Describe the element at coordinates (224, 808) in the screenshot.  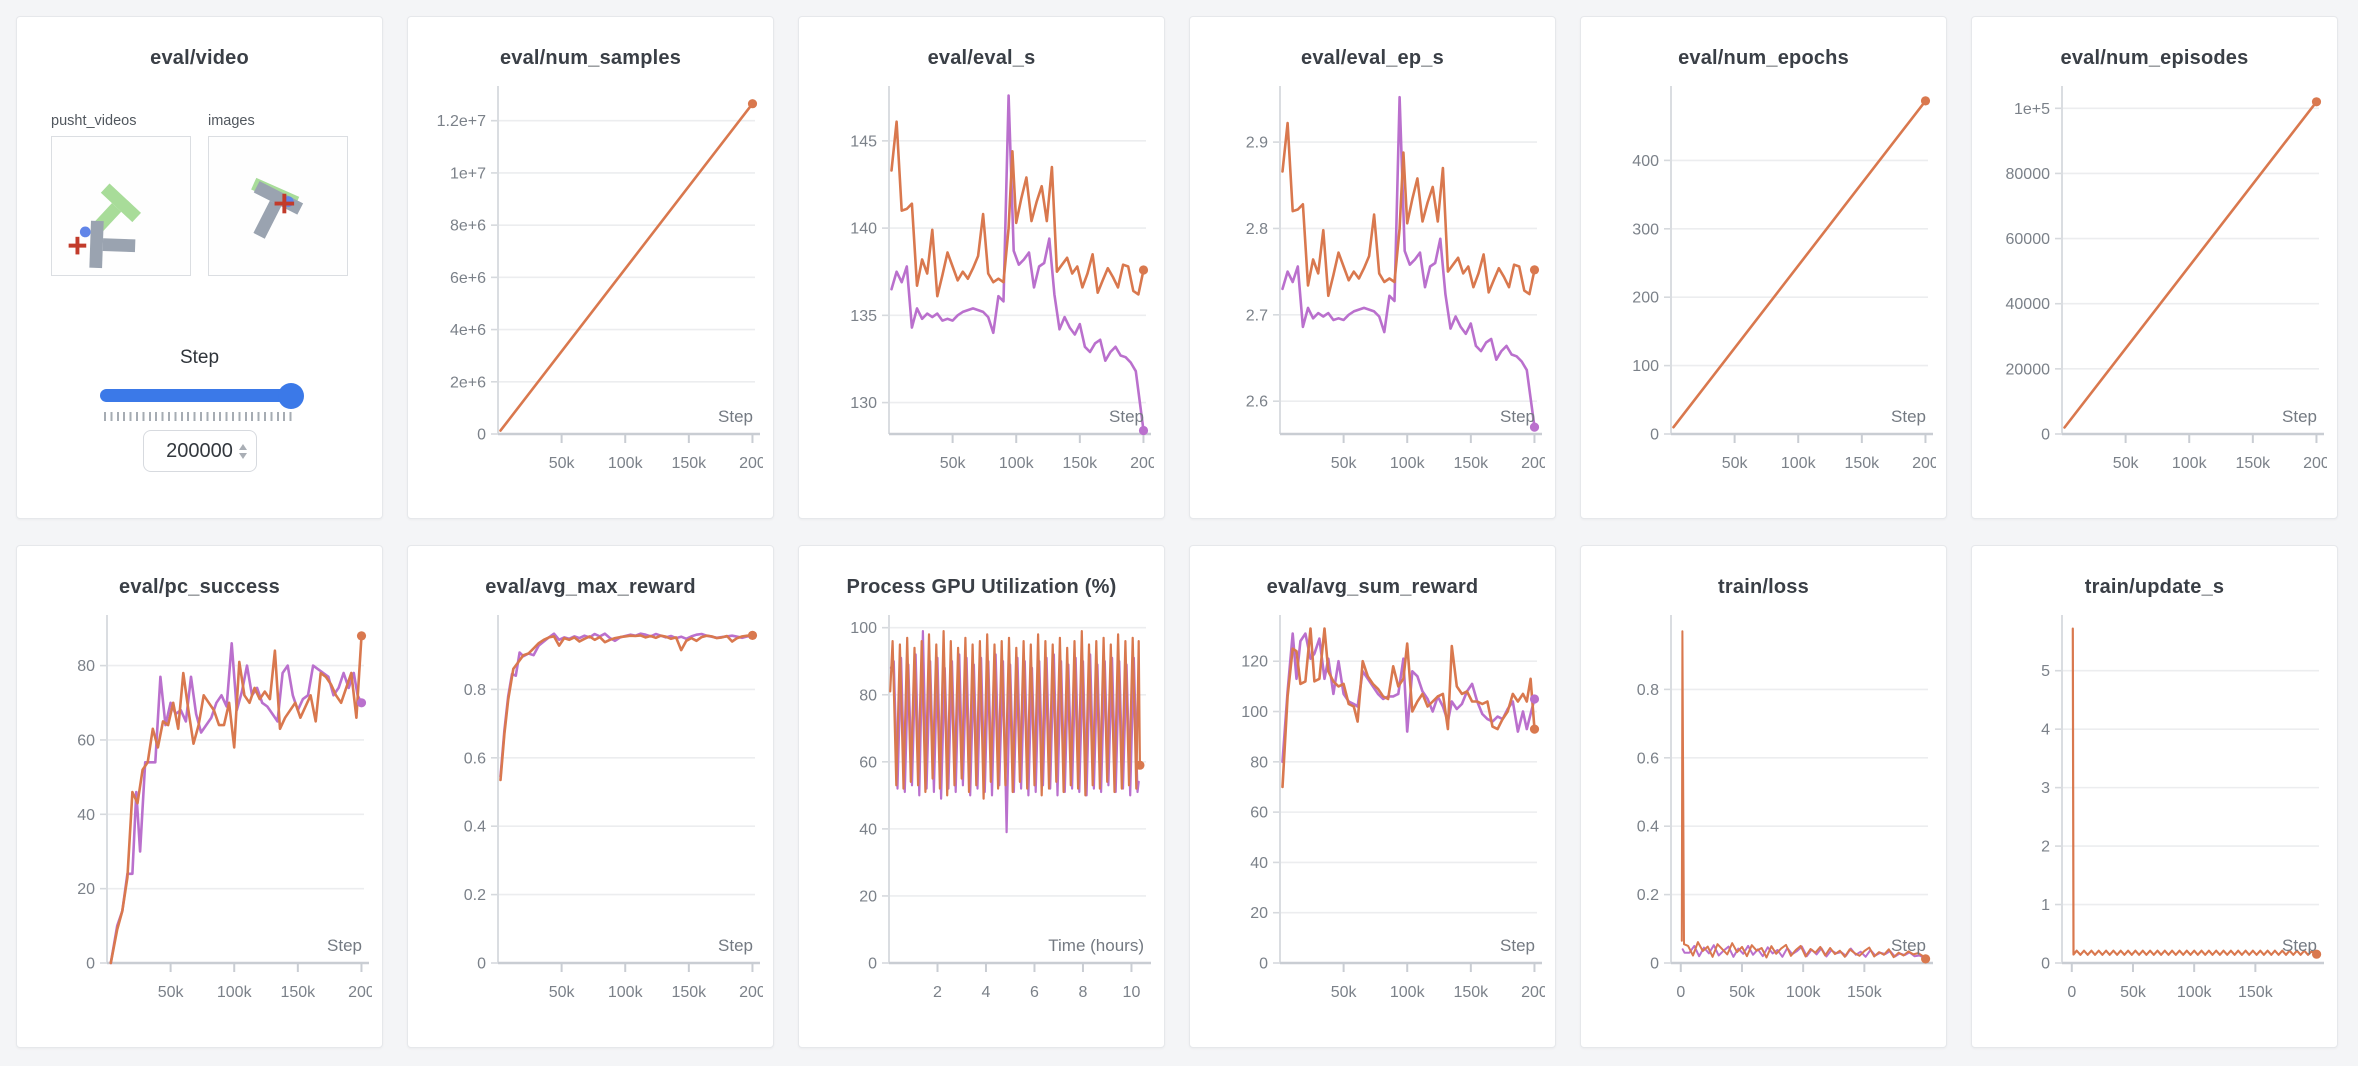
I see `line-chart: 0 20 40 60 80 50k 100k 150k 200 Step` at that location.